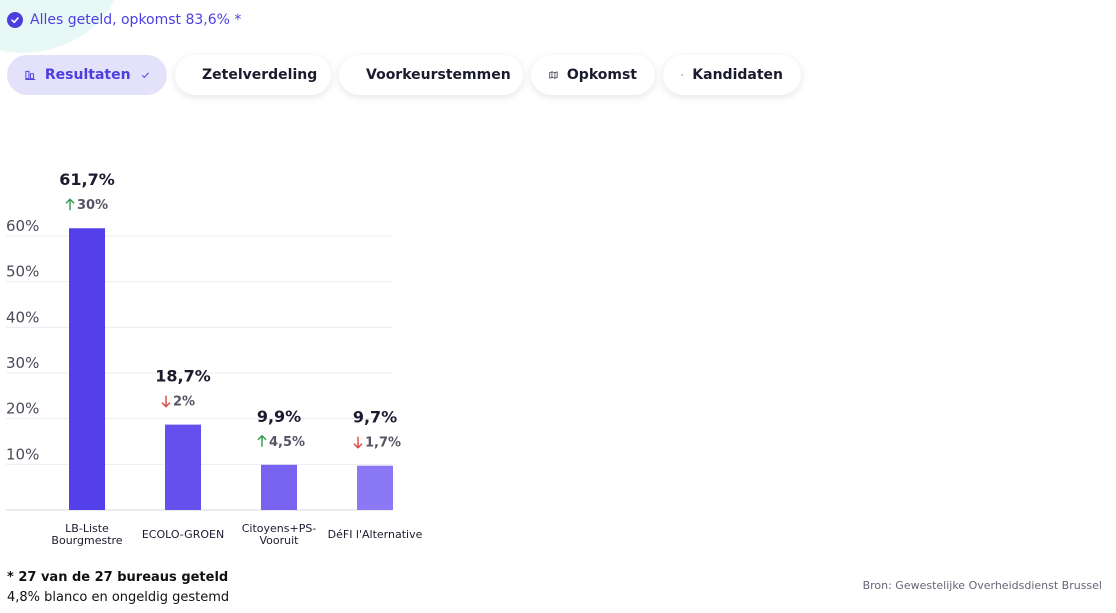  Describe the element at coordinates (183, 376) in the screenshot. I see `value-label: 18,7%` at that location.